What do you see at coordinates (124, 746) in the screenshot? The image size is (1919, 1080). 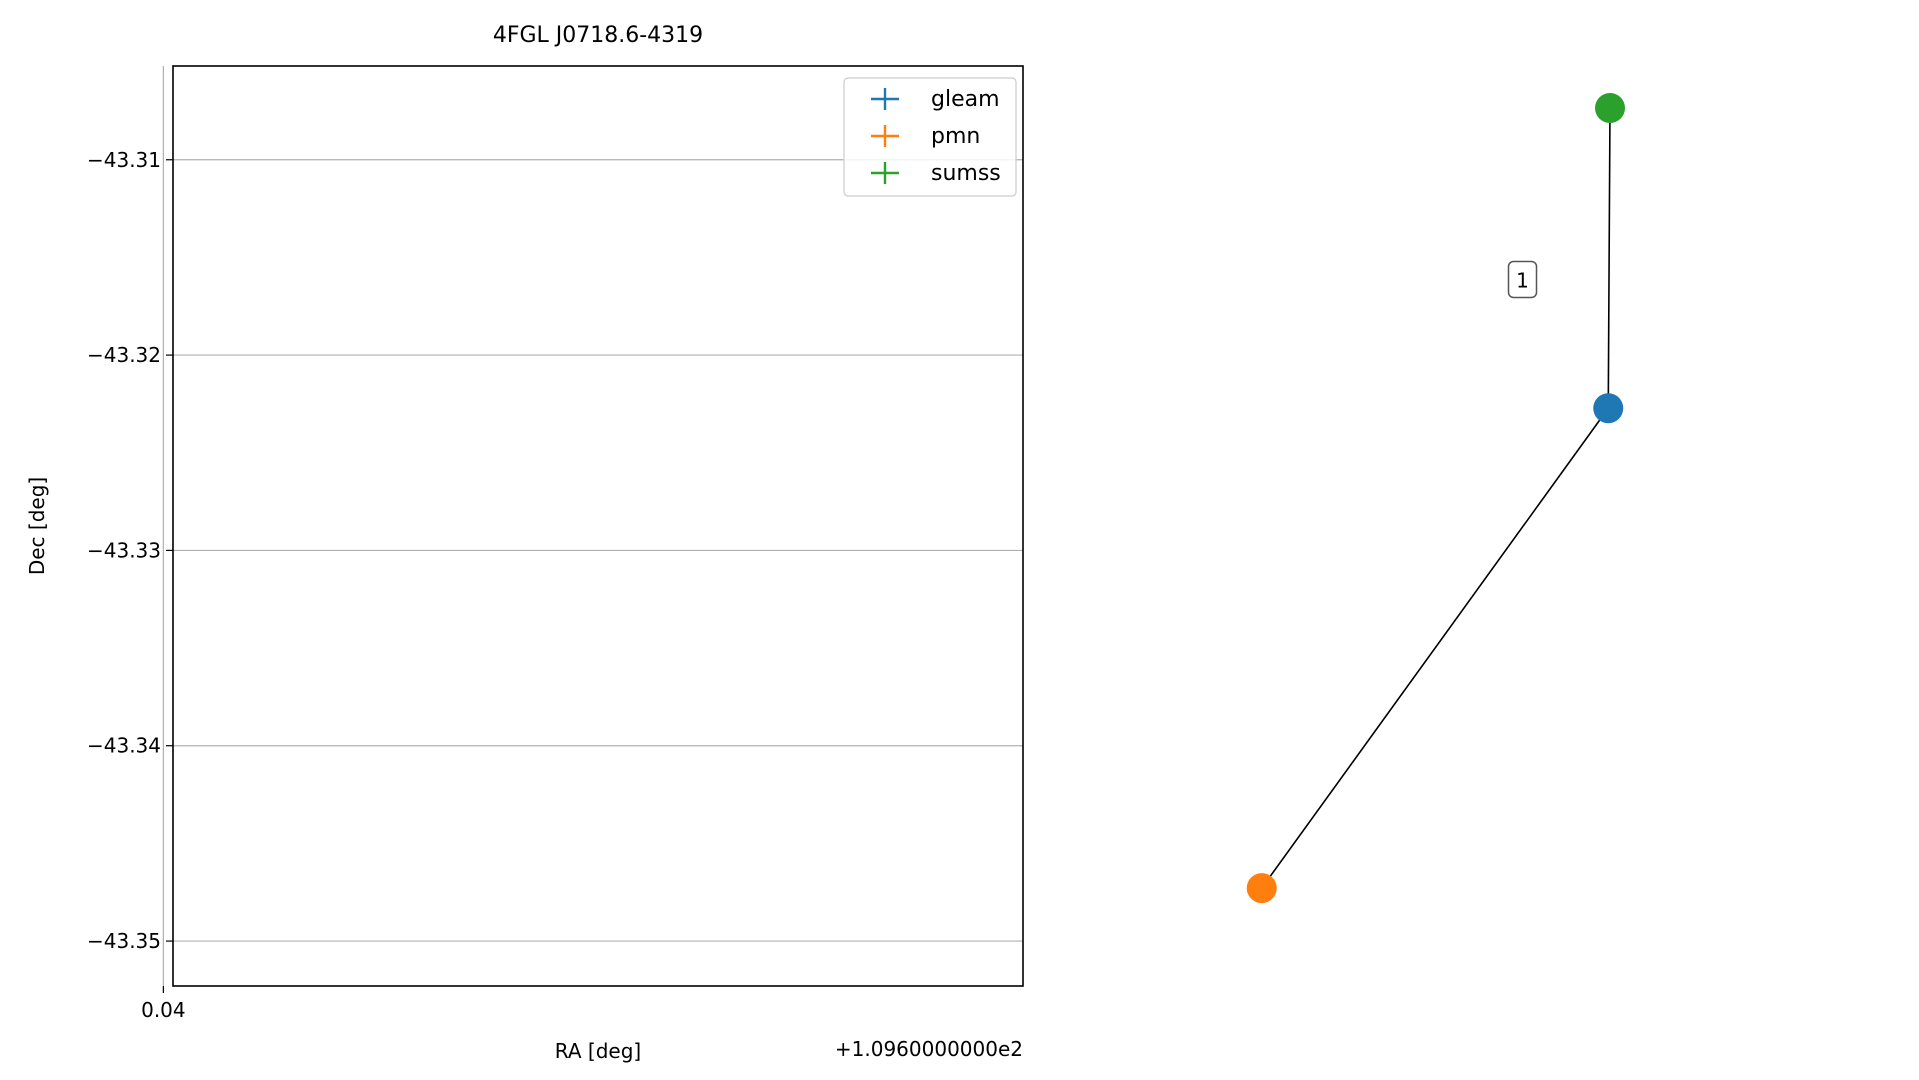 I see `y-tick-label: −43.34` at bounding box center [124, 746].